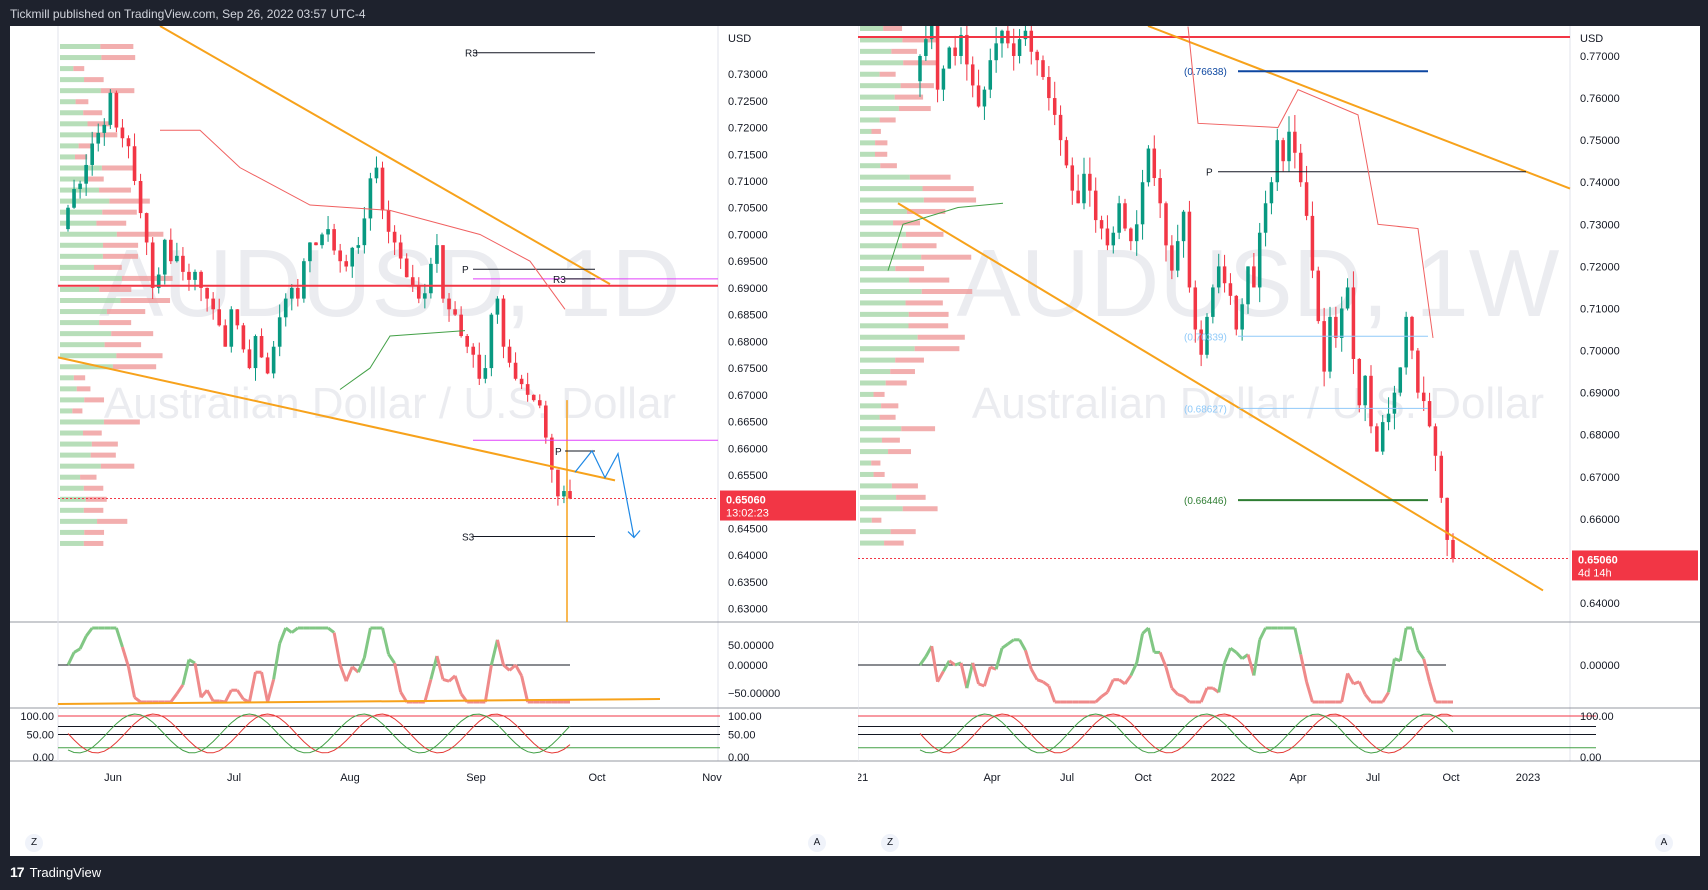  I want to click on last-price-label: 0.65060, so click(746, 501).